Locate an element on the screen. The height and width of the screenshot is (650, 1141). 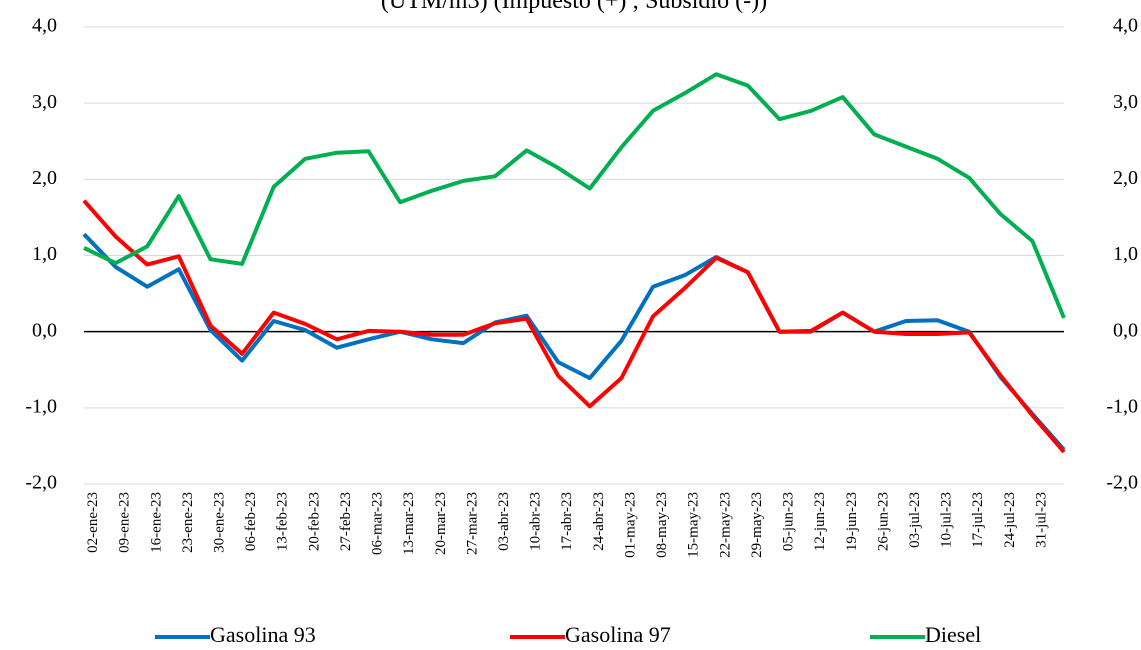
x-tick-label: 03-jul-23 is located at coordinates (915, 520).